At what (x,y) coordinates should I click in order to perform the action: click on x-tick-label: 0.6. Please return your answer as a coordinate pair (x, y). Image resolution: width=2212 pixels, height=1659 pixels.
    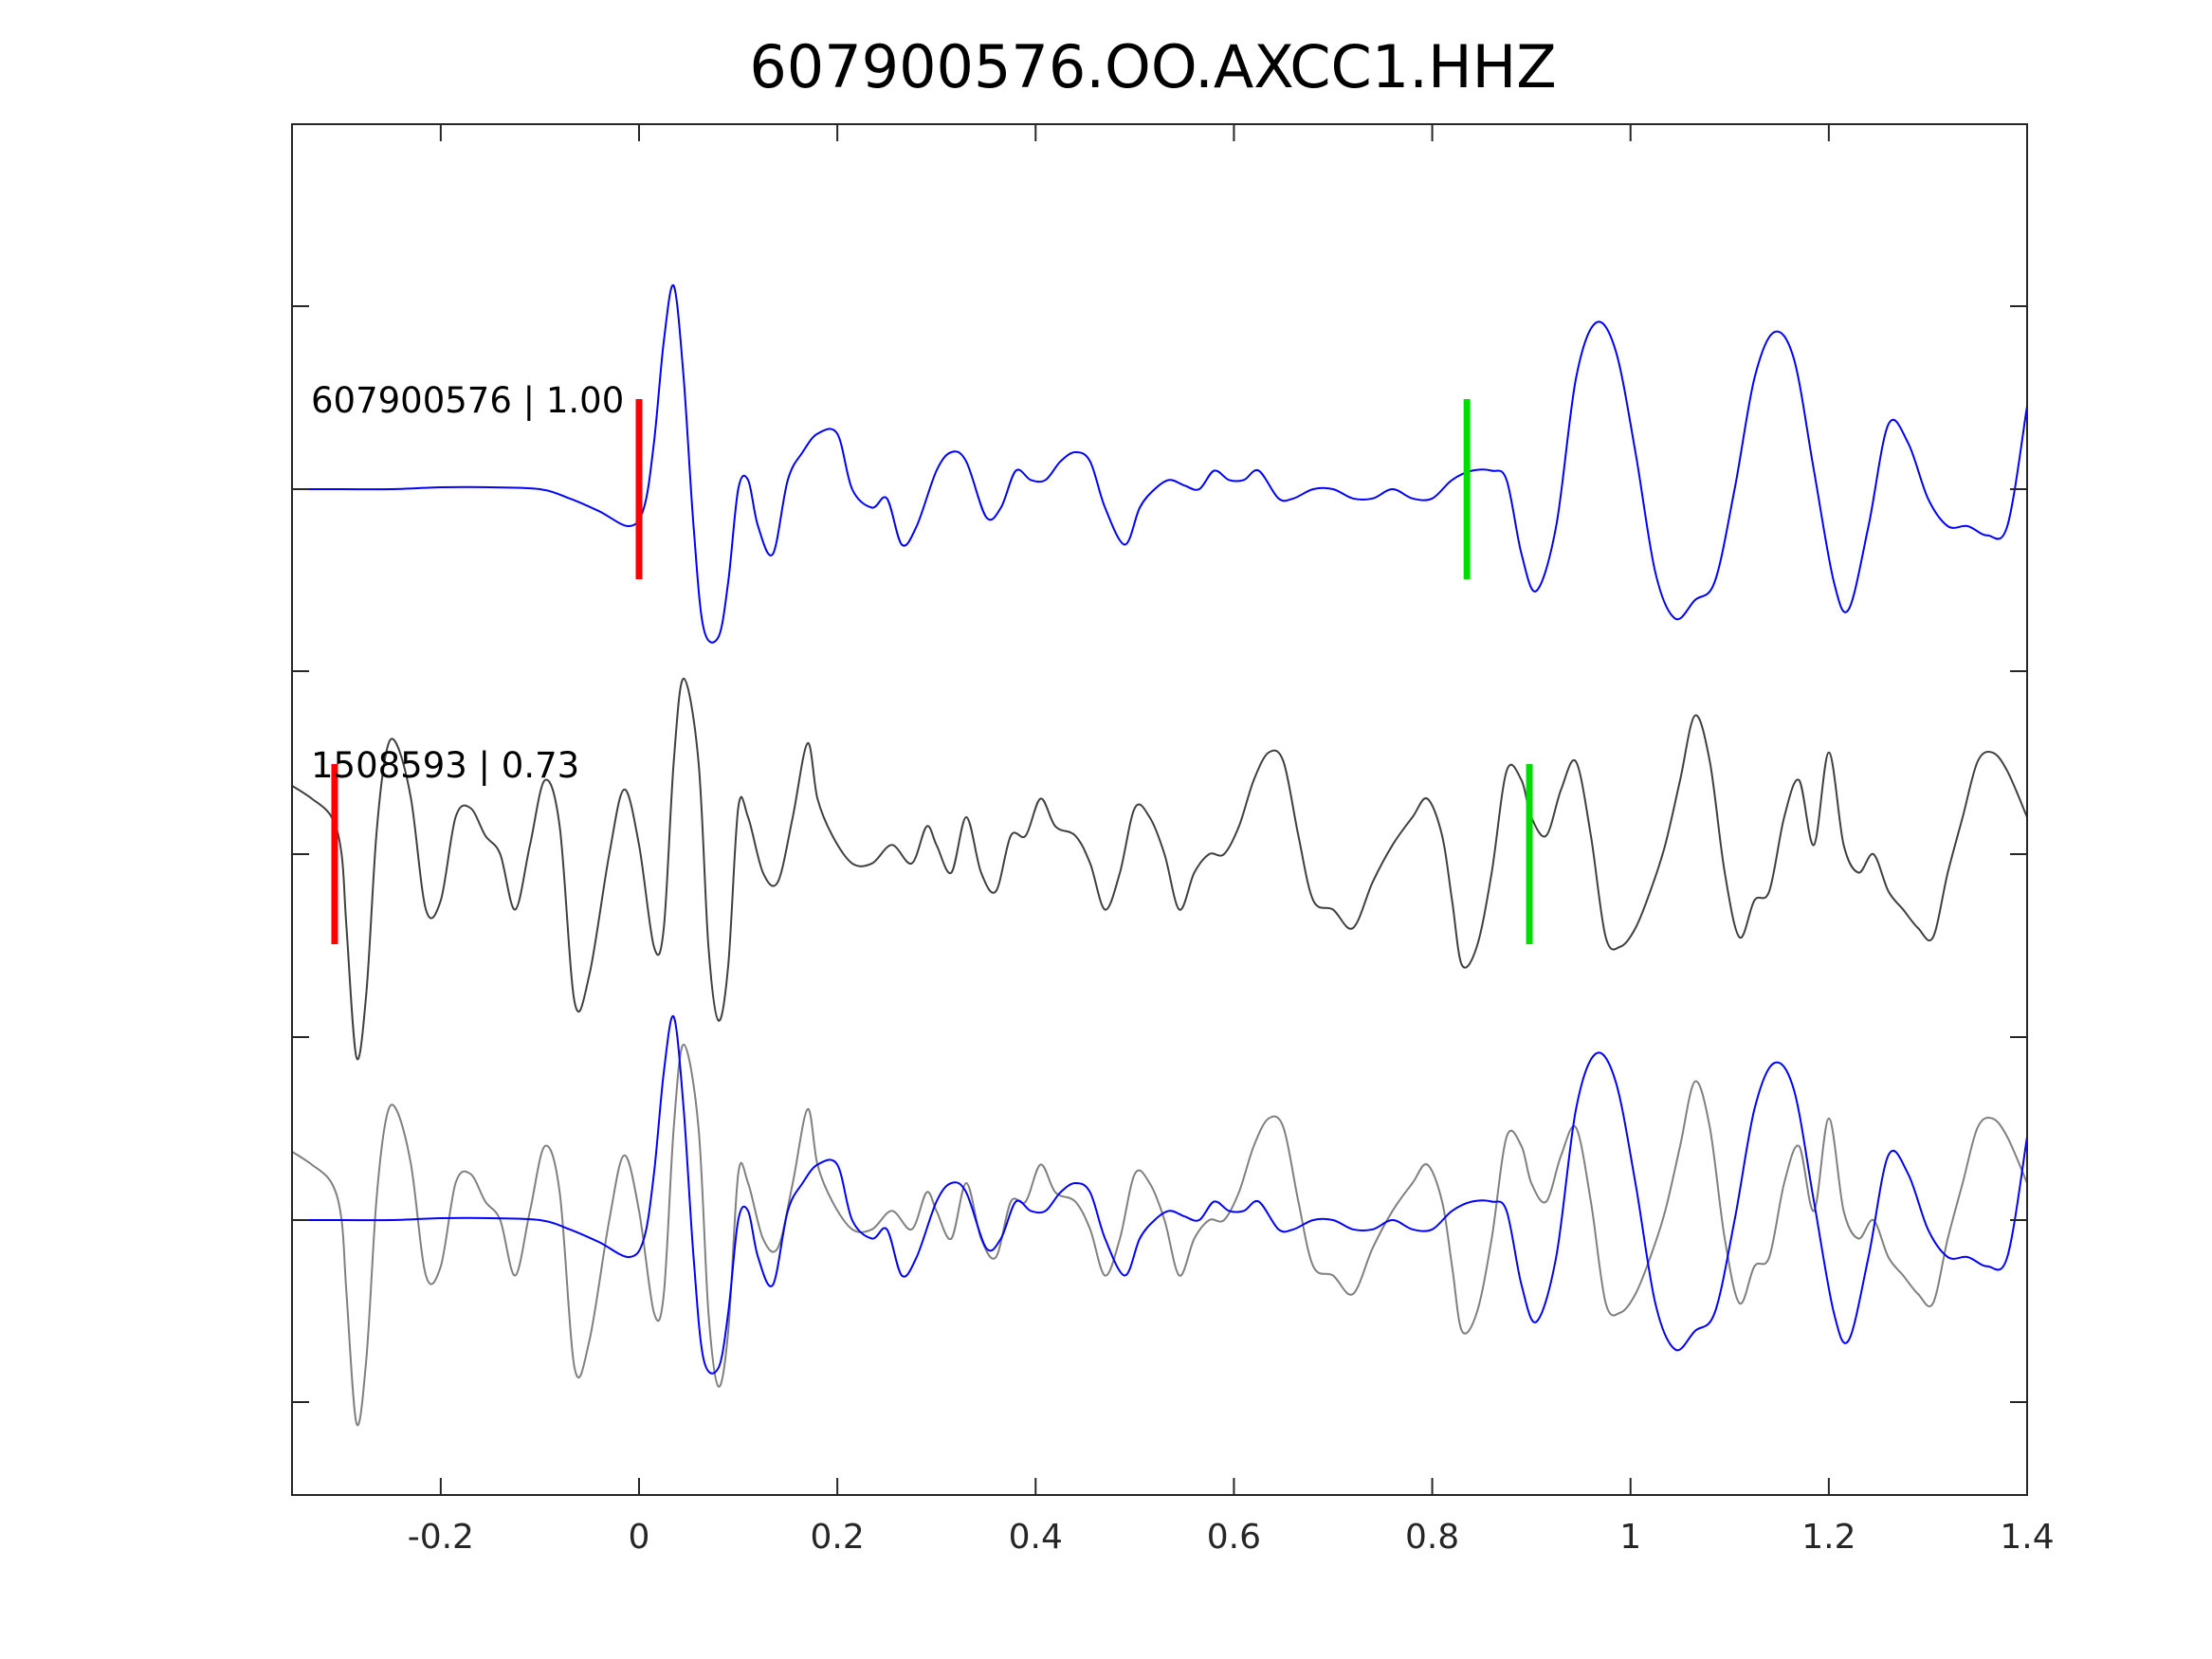
    Looking at the image, I should click on (1234, 1537).